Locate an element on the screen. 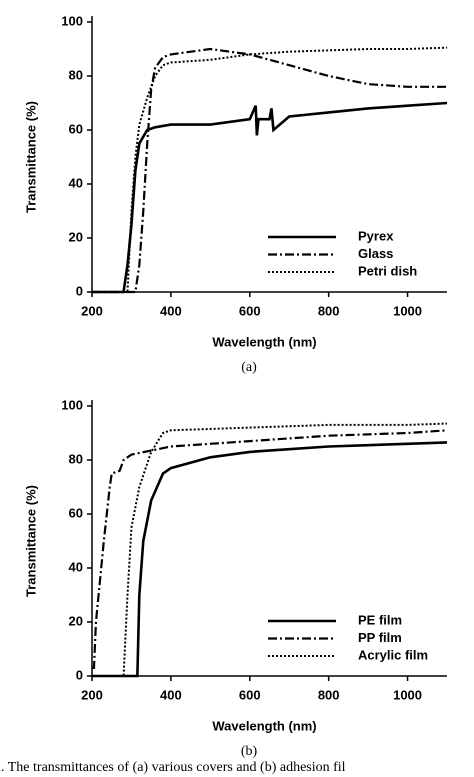 The image size is (474, 777). legend-label: PE film is located at coordinates (380, 619).